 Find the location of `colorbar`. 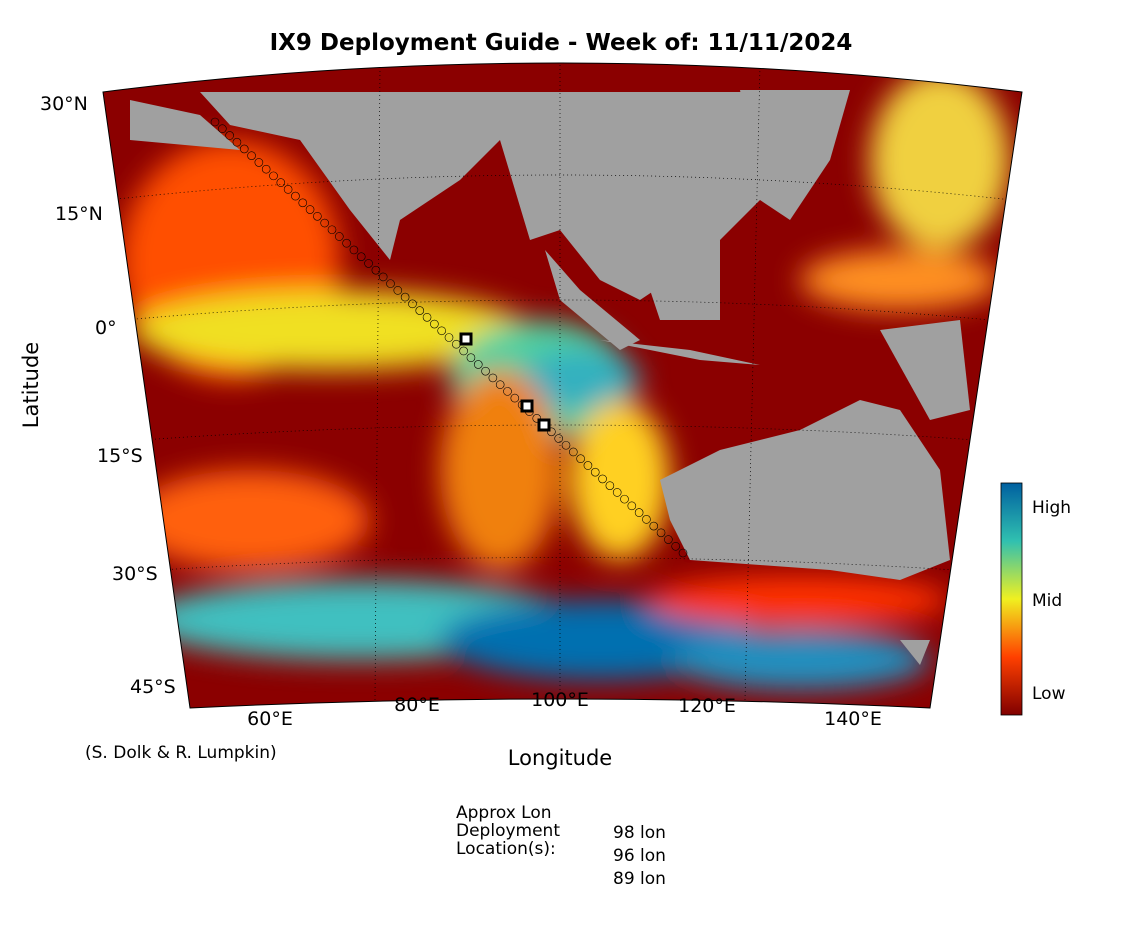

colorbar is located at coordinates (1011, 599).